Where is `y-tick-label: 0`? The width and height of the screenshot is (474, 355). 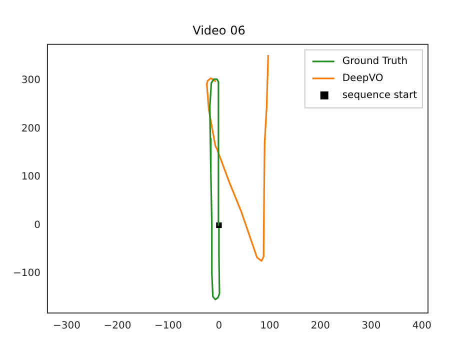 y-tick-label: 0 is located at coordinates (37, 225).